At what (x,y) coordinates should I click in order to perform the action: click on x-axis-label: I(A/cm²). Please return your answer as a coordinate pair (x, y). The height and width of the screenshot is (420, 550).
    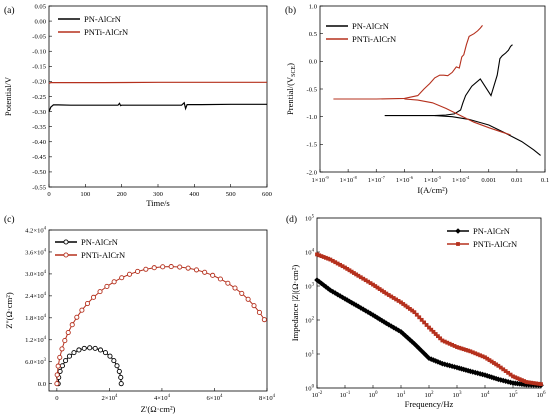
    Looking at the image, I should click on (432, 190).